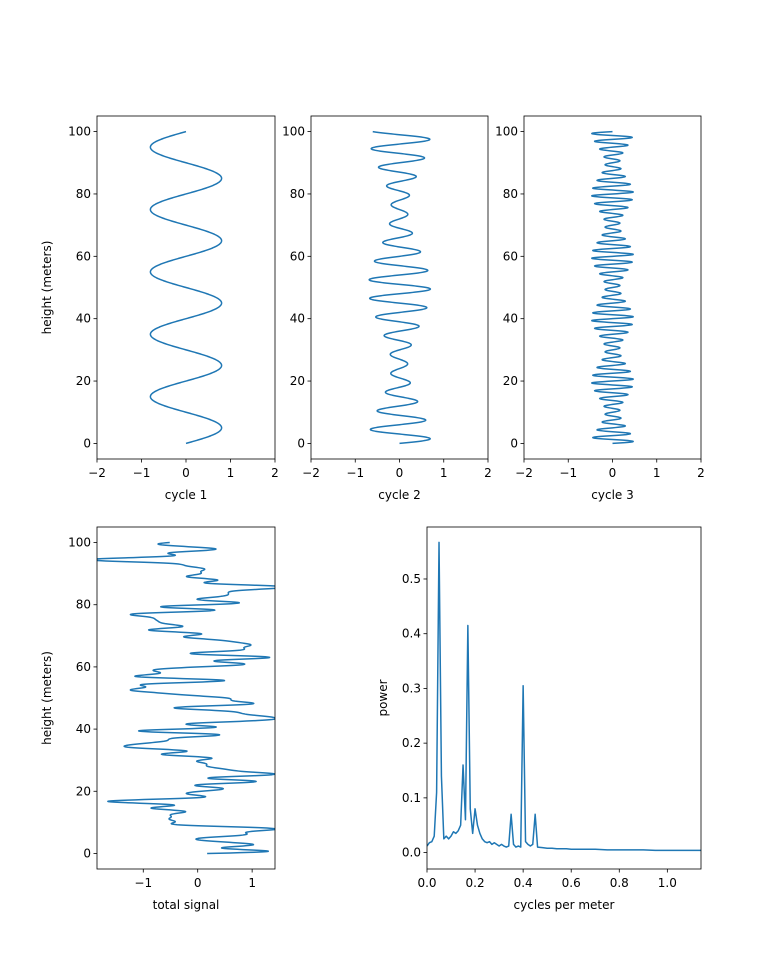  What do you see at coordinates (571, 883) in the screenshot?
I see `x-tick-label-power: 0.6` at bounding box center [571, 883].